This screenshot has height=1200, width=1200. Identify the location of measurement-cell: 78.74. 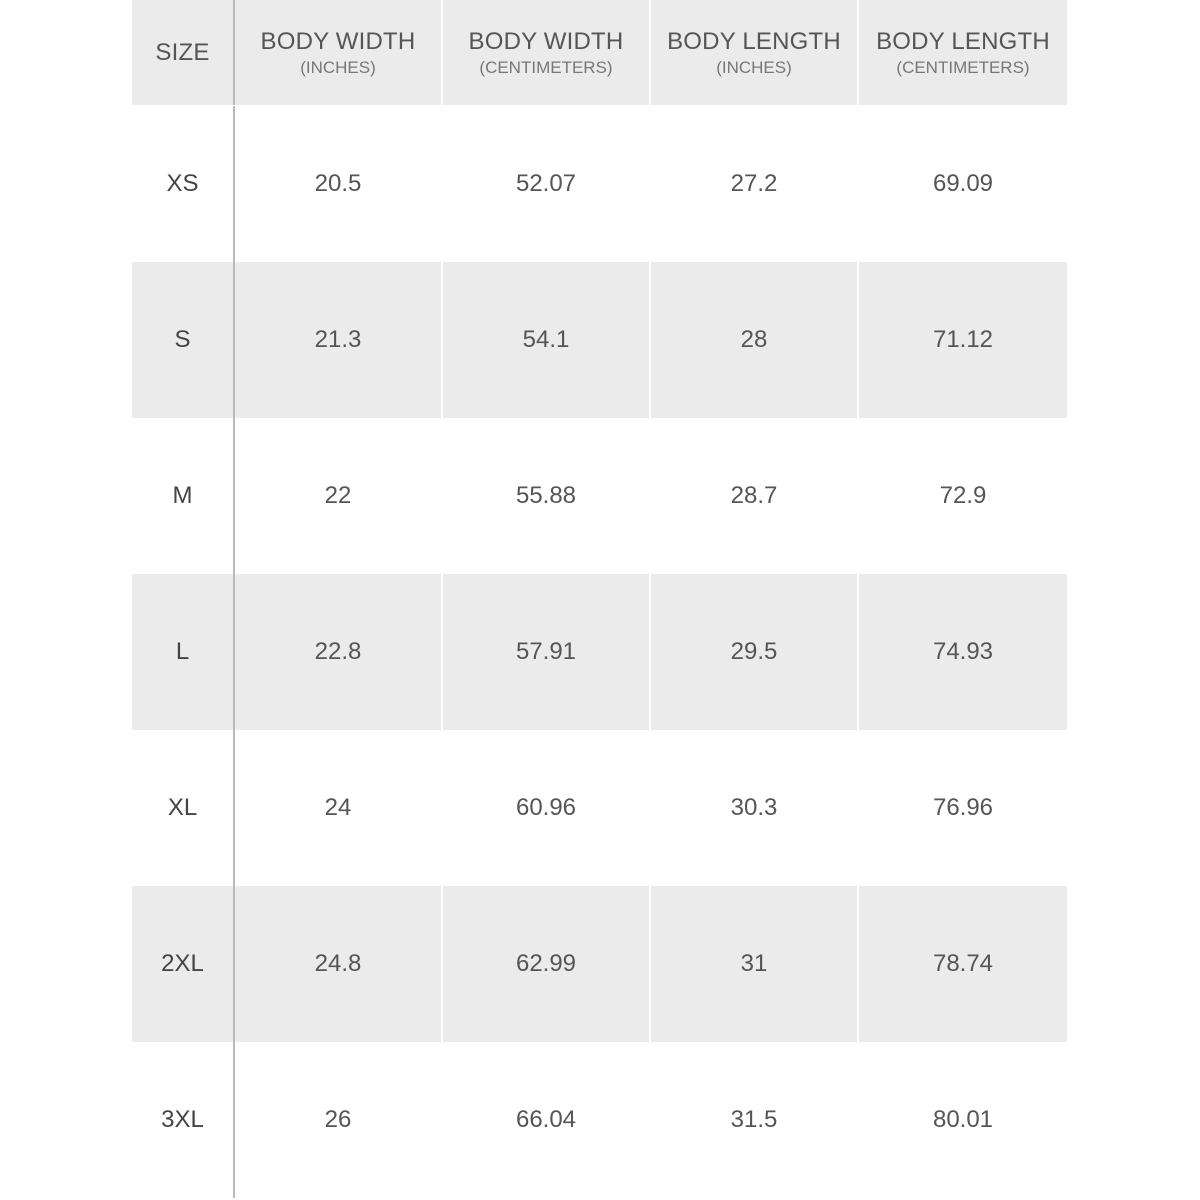
(963, 964).